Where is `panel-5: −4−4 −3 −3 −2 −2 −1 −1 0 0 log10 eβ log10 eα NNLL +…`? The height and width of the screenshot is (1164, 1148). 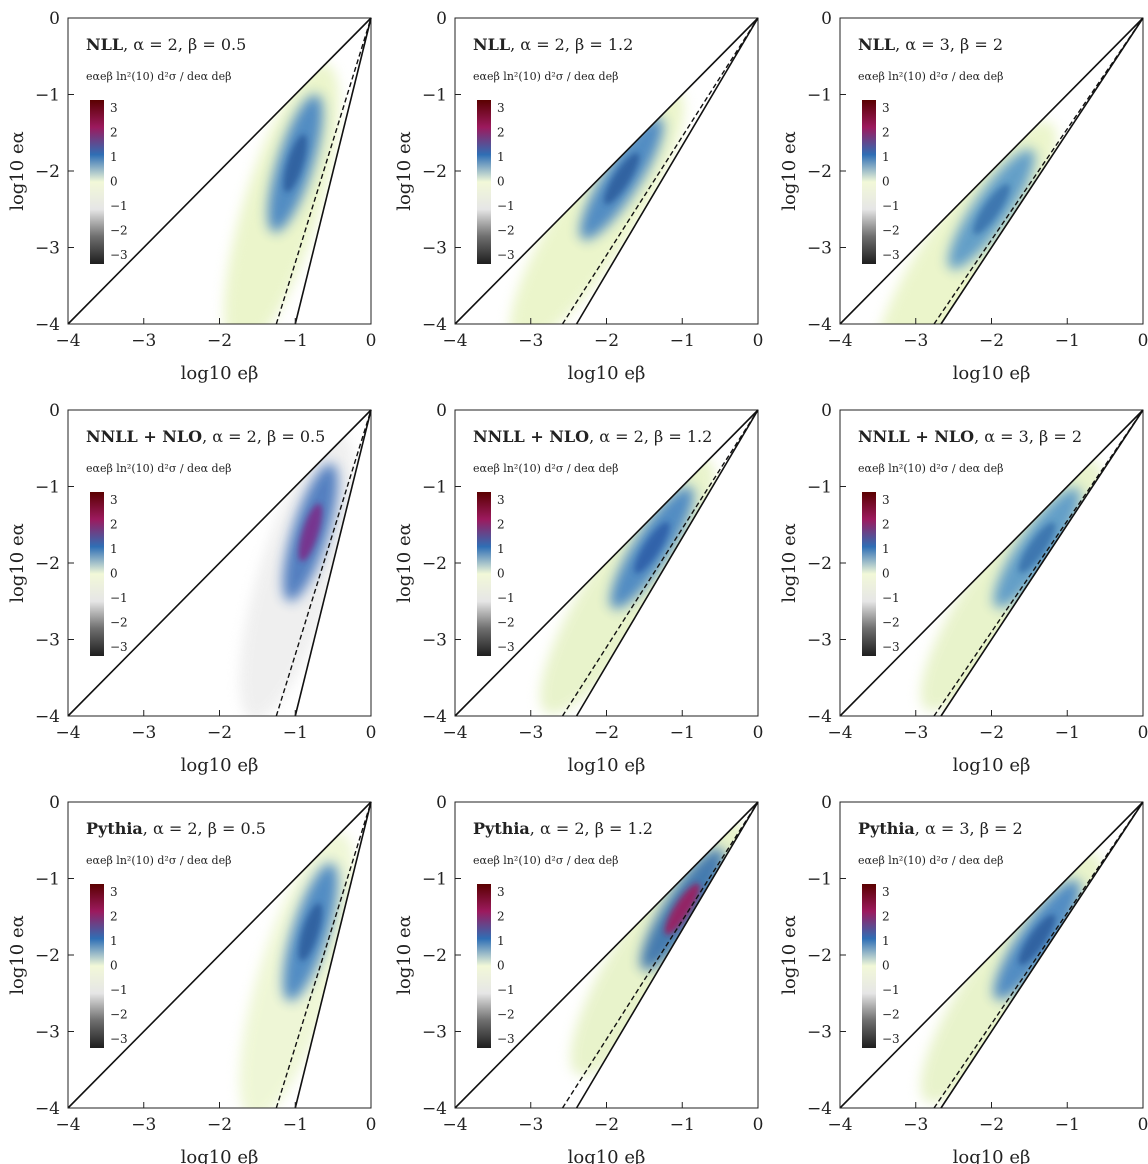
panel-5: −4−4 −3 −3 −2 −2 −1 −1 0 0 log10 eβ log10 eα NNLL +… is located at coordinates (578, 588).